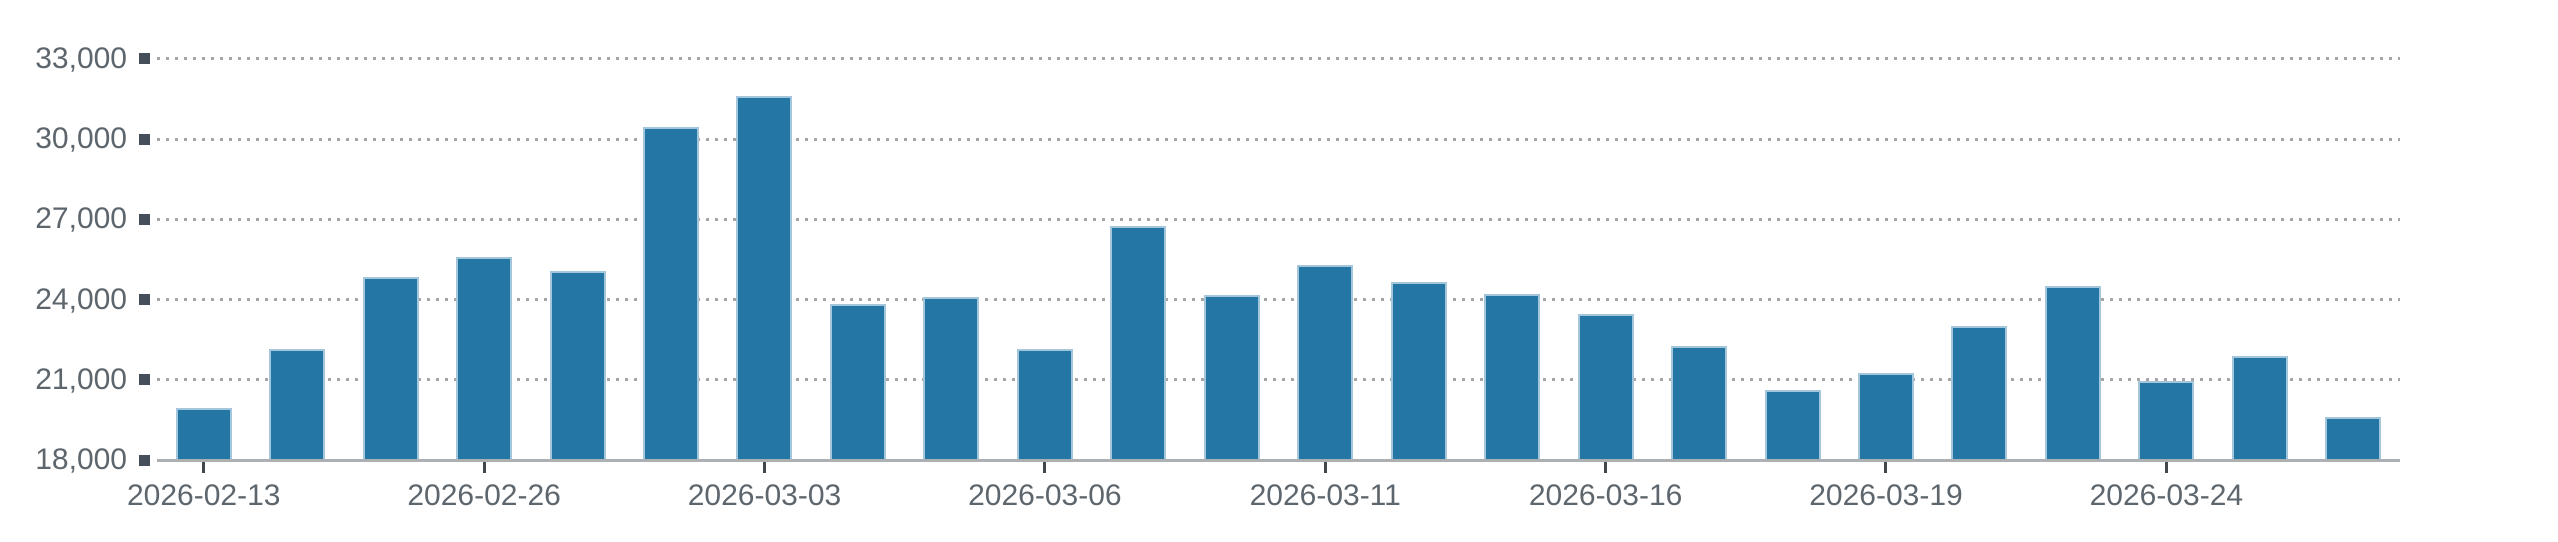 This screenshot has width=2558, height=542. What do you see at coordinates (203, 495) in the screenshot?
I see `x-axis-tick-label: 2026-02-13` at bounding box center [203, 495].